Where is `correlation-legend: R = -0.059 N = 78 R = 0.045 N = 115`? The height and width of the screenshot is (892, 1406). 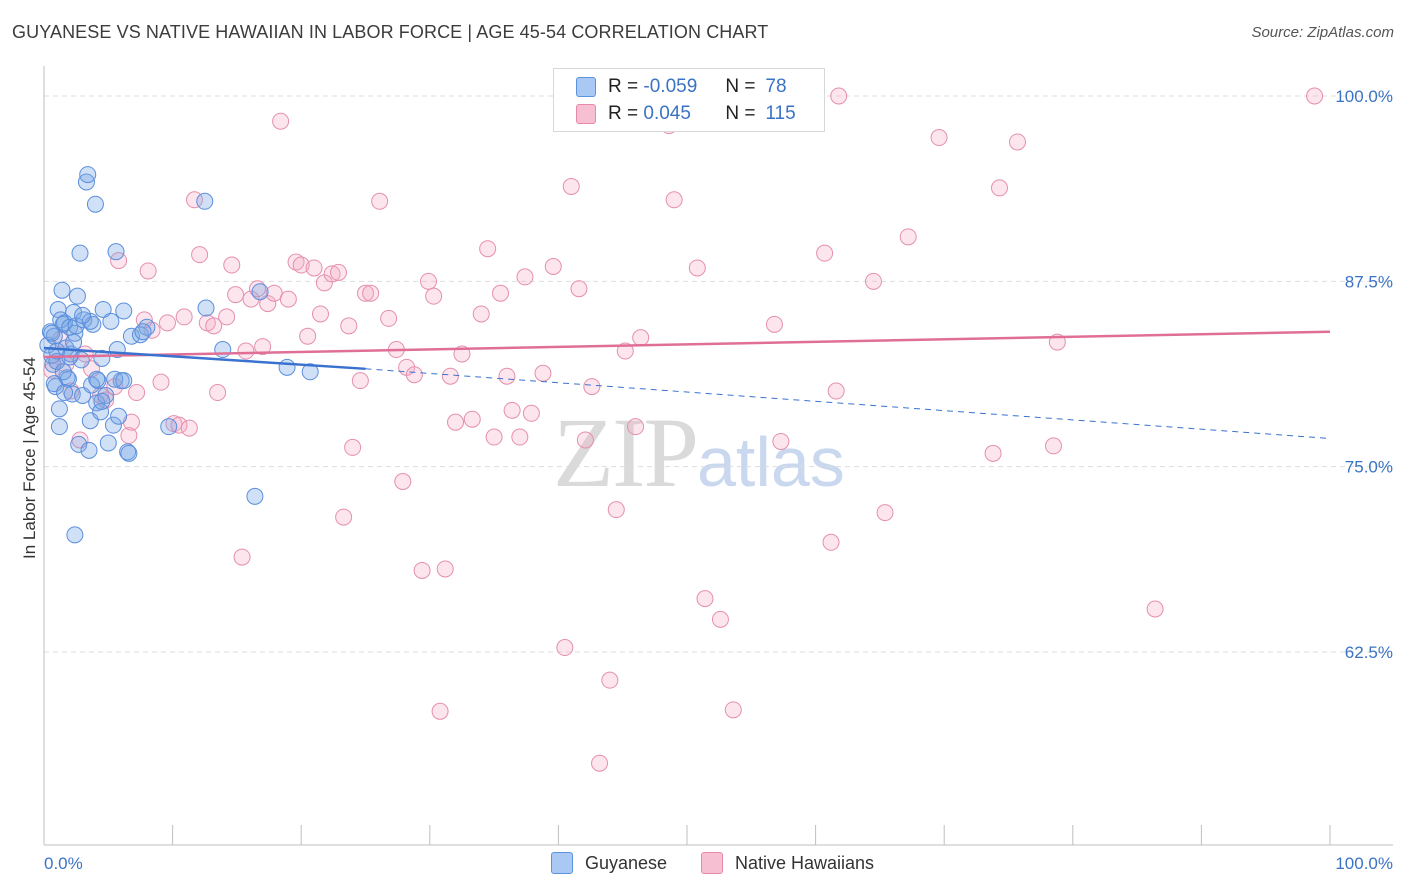
correlation-legend: R = -0.059 N = 78 R = 0.045 N = 115 is located at coordinates (689, 100).